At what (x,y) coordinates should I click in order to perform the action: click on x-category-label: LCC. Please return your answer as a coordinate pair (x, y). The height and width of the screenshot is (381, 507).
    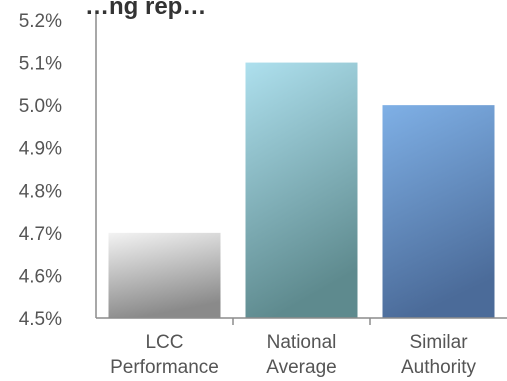
    Looking at the image, I should click on (164, 342).